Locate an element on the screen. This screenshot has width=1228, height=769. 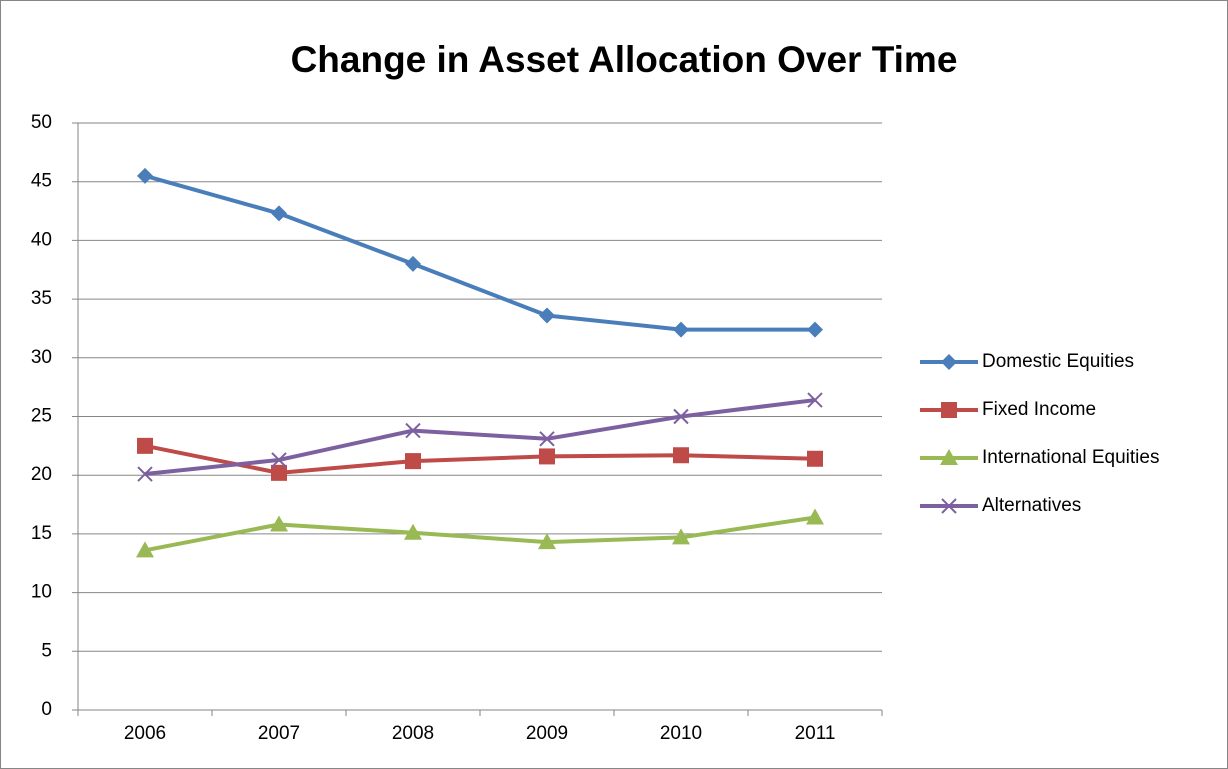
y-tick-label: 35 is located at coordinates (41, 298).